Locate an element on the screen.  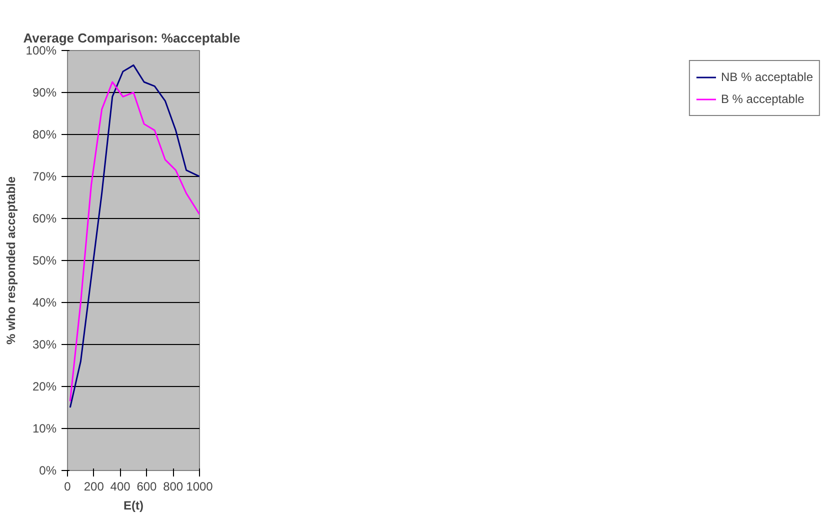
x-tick-label: 400 is located at coordinates (120, 487).